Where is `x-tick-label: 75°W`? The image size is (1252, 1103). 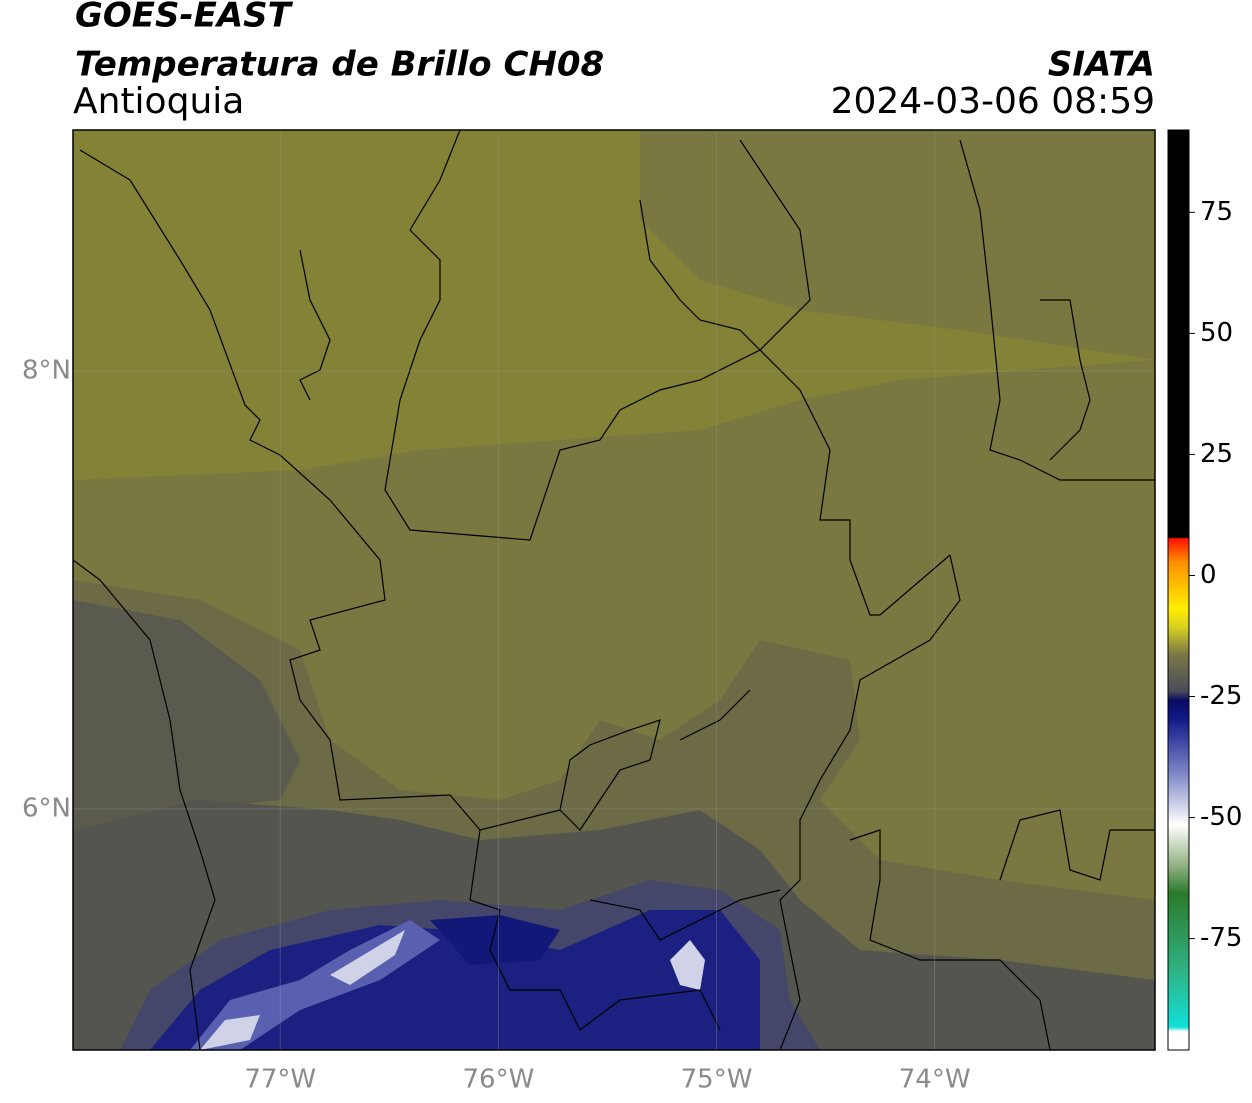
x-tick-label: 75°W is located at coordinates (717, 1080).